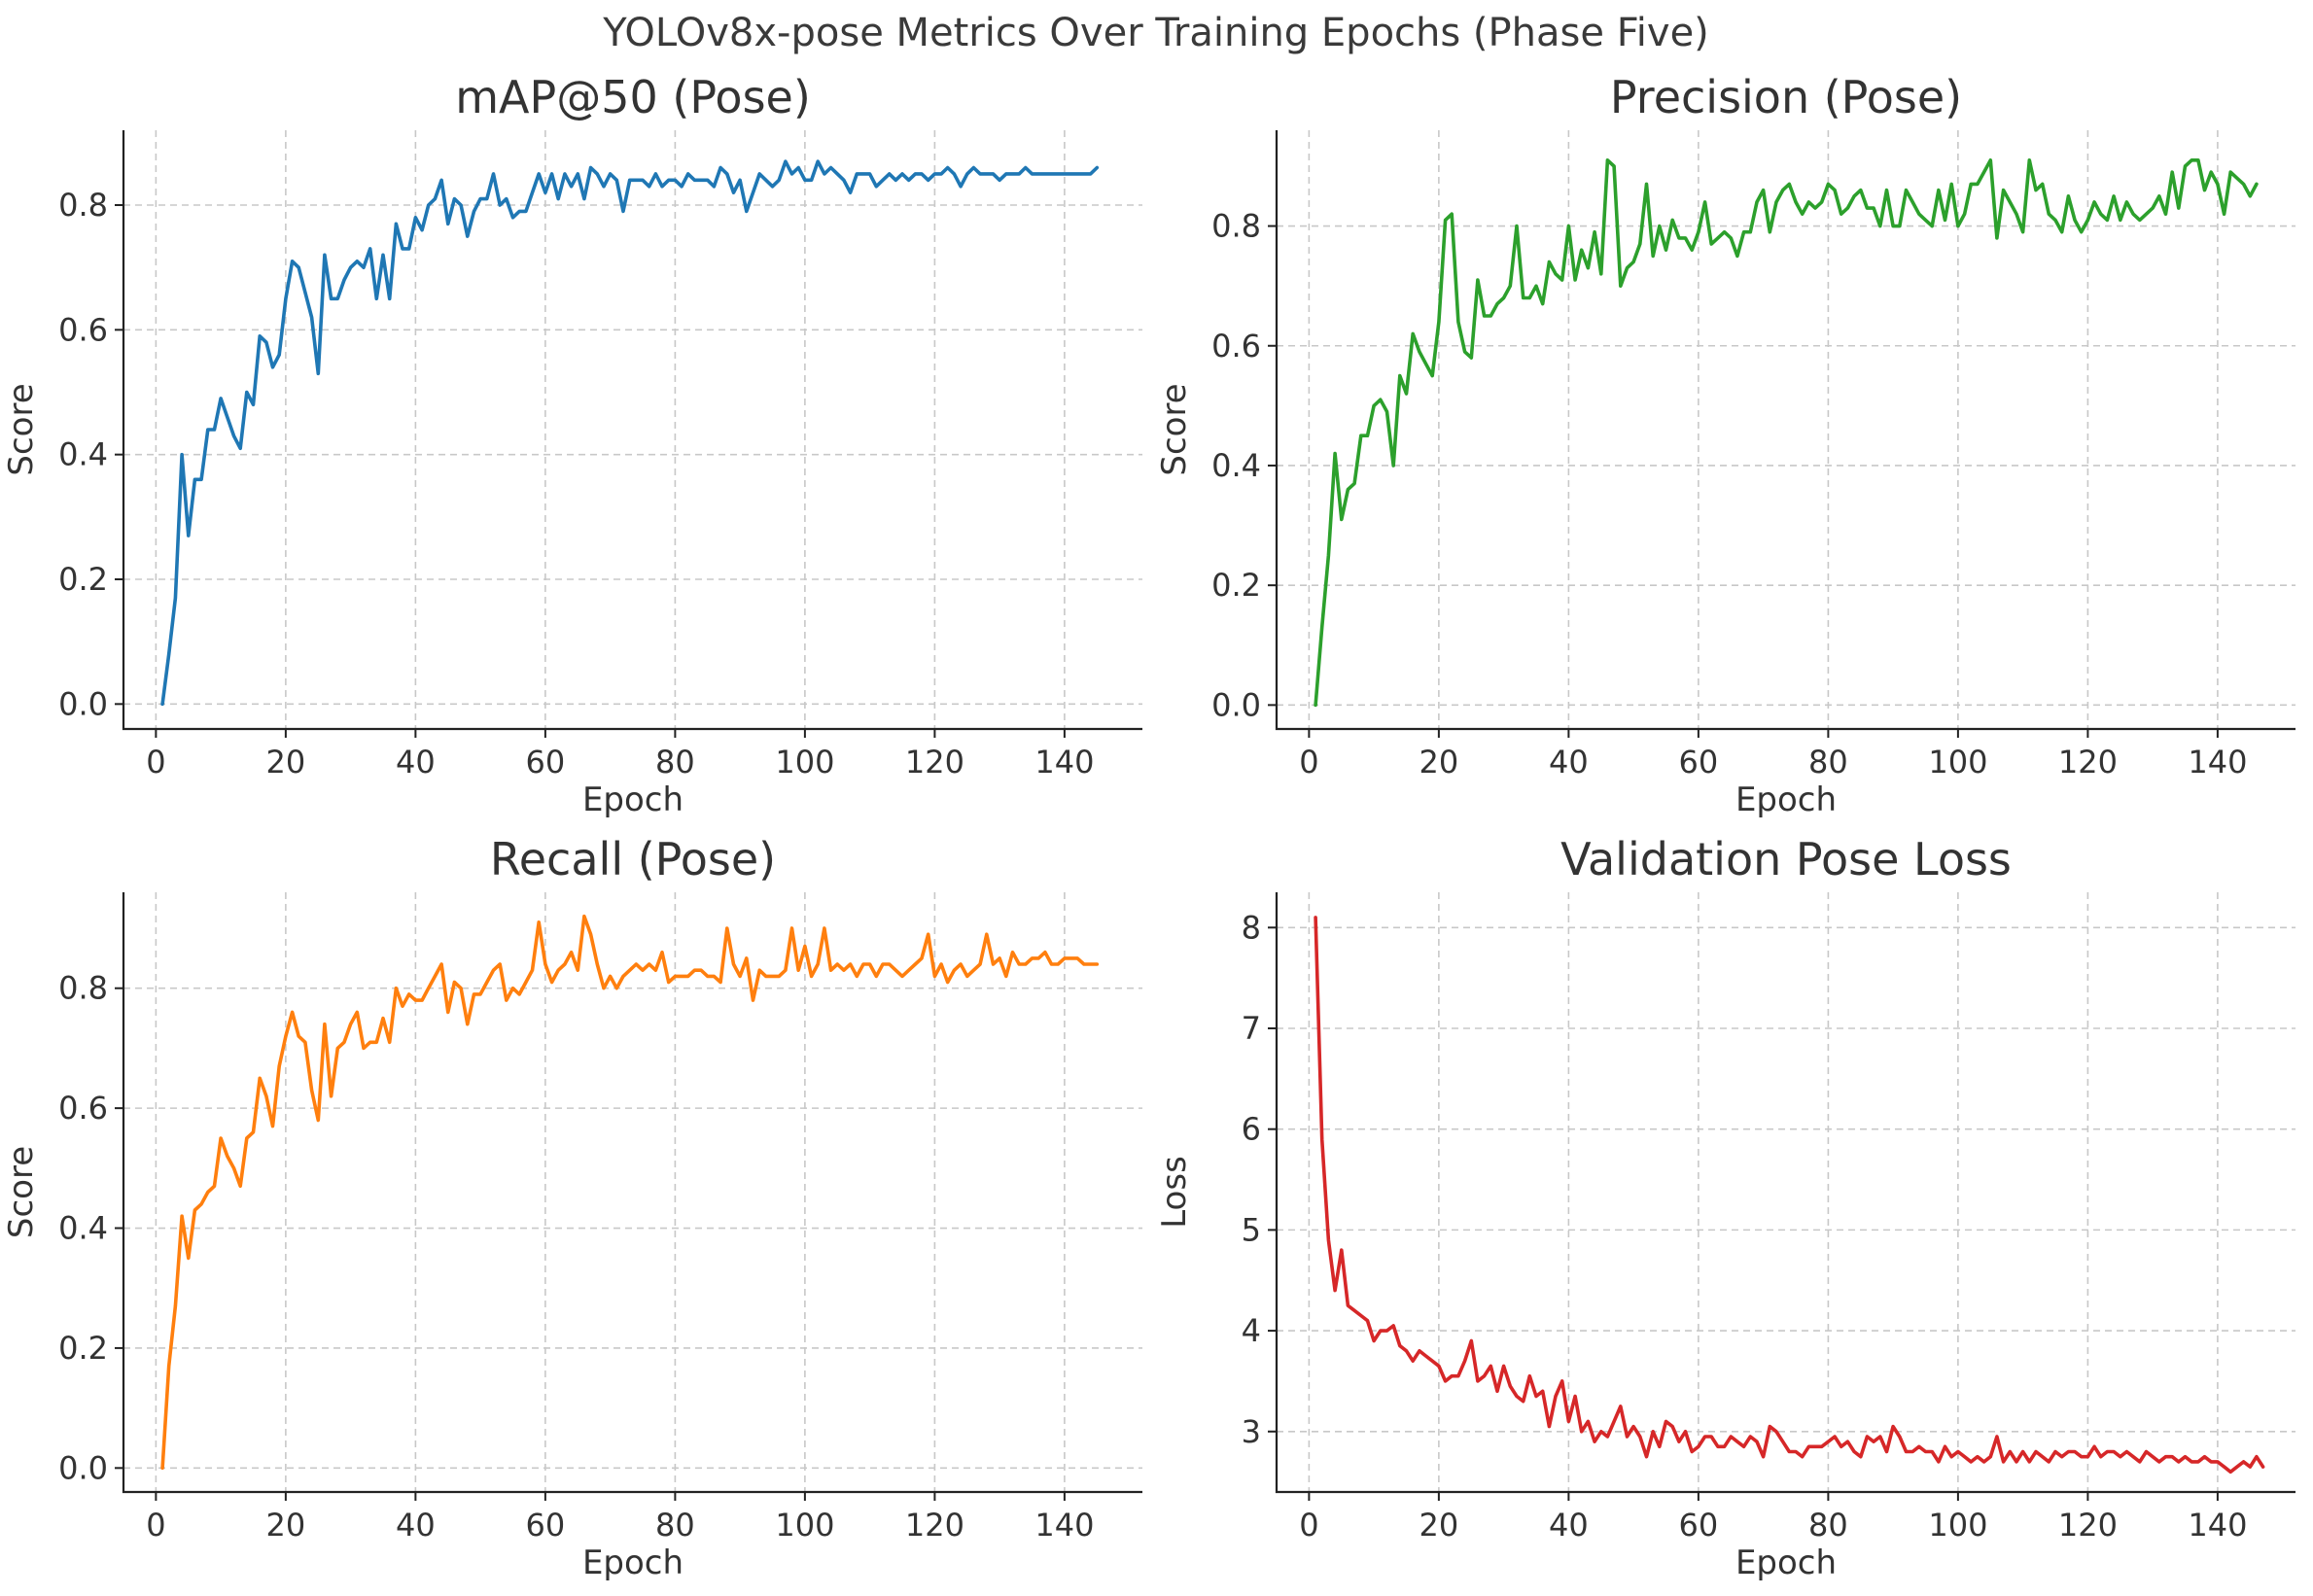 This screenshot has width=2313, height=1596. I want to click on validation-pose-loss-ytick-label: 7, so click(1251, 1028).